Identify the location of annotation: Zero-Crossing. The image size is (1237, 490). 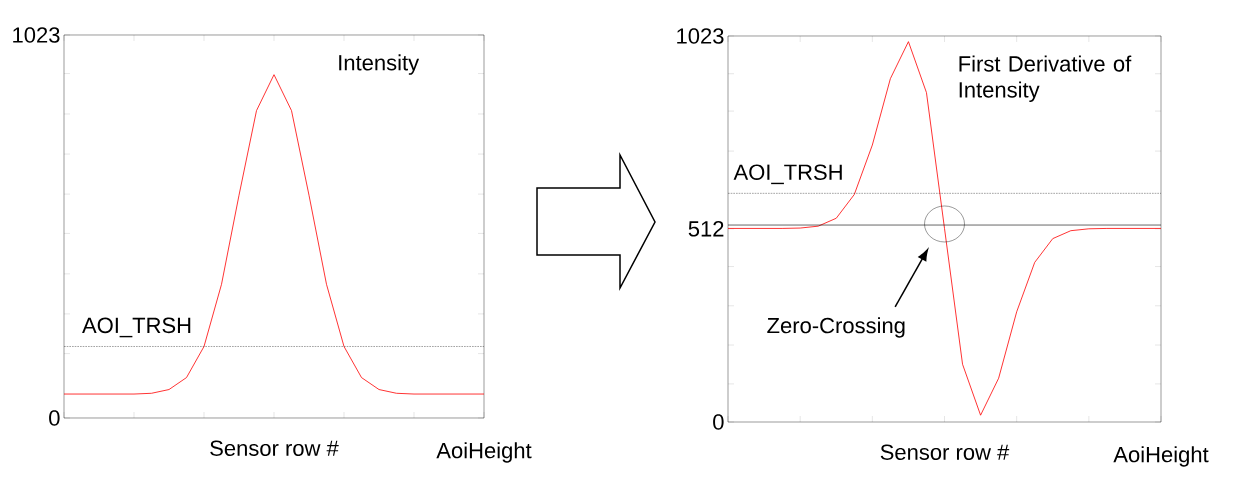
(836, 327).